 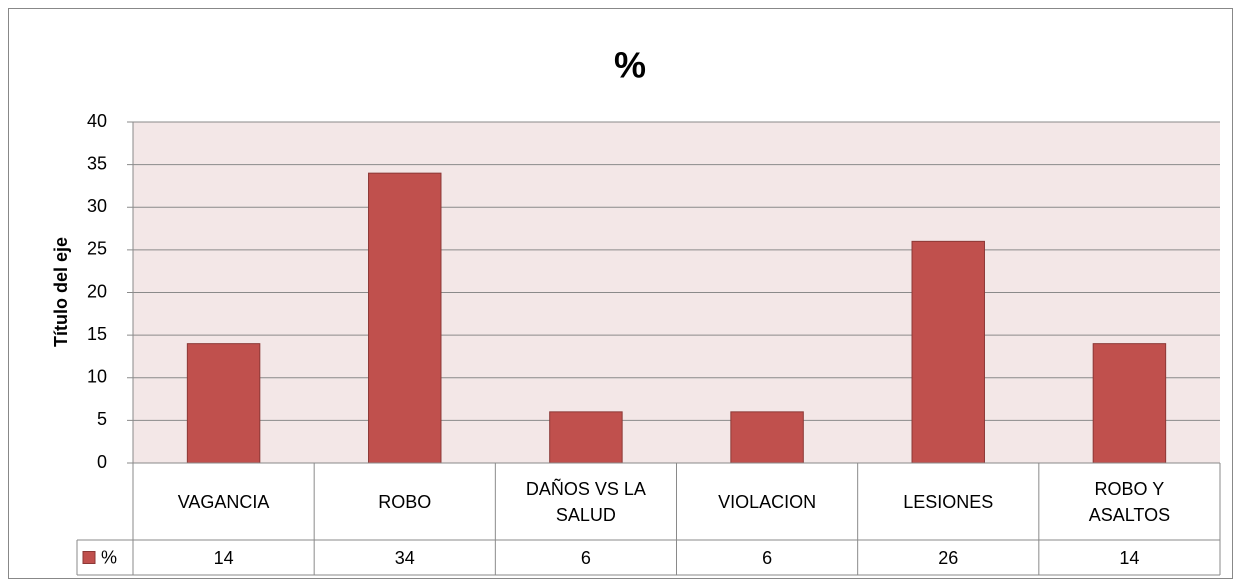 What do you see at coordinates (630, 65) in the screenshot?
I see `chart-title: %` at bounding box center [630, 65].